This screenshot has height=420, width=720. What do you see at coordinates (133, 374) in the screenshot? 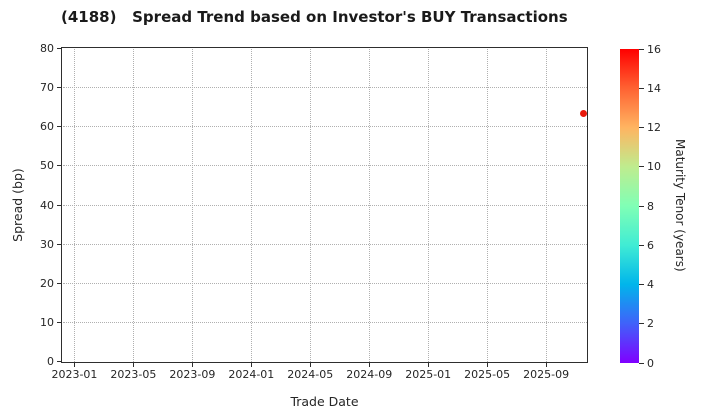
I see `x-tick-label: 2023-05` at bounding box center [133, 374].